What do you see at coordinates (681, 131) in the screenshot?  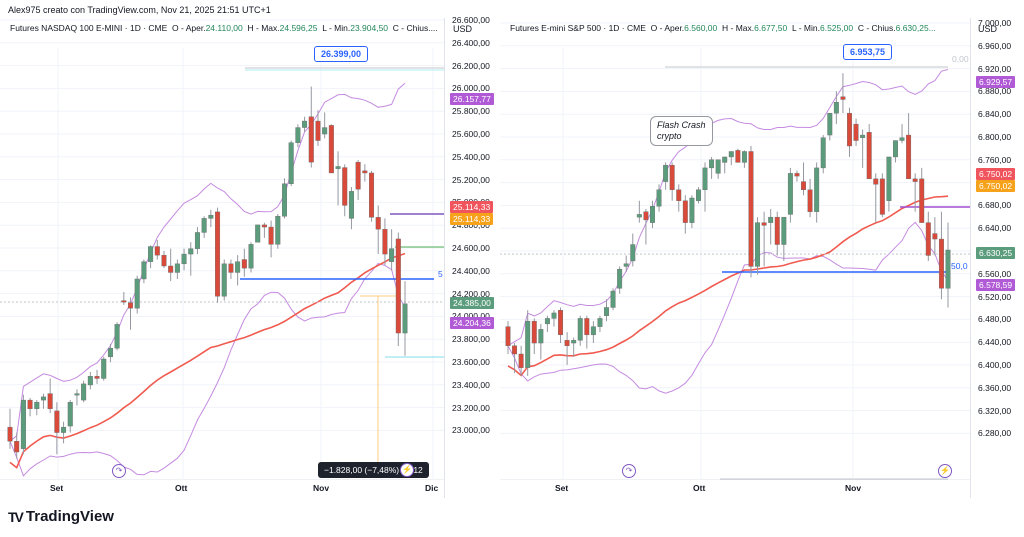 I see `flash-crash-note: Flash Crash crypto` at bounding box center [681, 131].